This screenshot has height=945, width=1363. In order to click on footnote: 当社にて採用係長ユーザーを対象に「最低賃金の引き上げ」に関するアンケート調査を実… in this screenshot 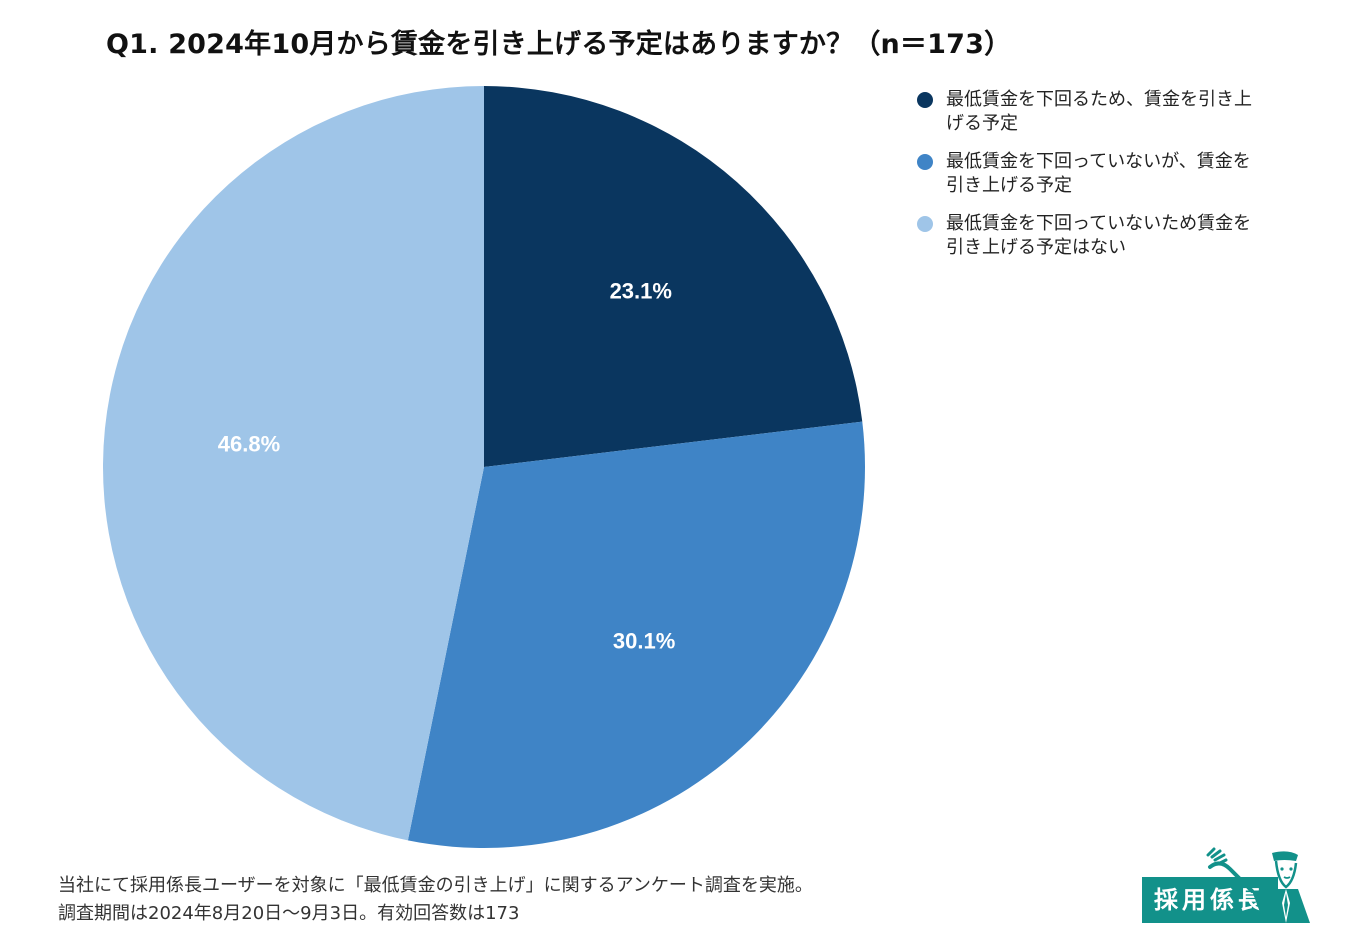, I will do `click(435, 900)`.